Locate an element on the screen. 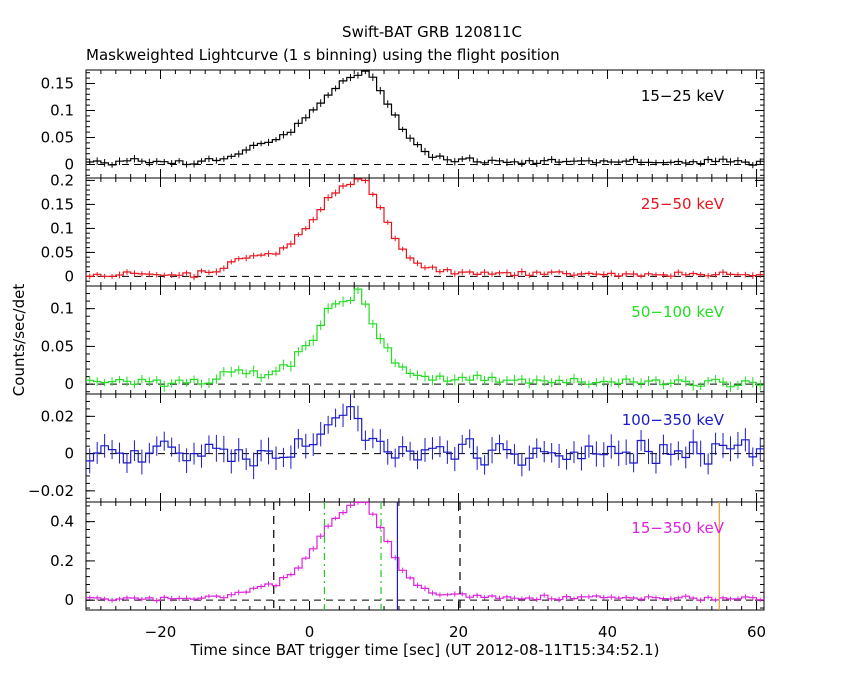  panel-5: 0 0.2 0.4 15−350 keV is located at coordinates (407, 556).